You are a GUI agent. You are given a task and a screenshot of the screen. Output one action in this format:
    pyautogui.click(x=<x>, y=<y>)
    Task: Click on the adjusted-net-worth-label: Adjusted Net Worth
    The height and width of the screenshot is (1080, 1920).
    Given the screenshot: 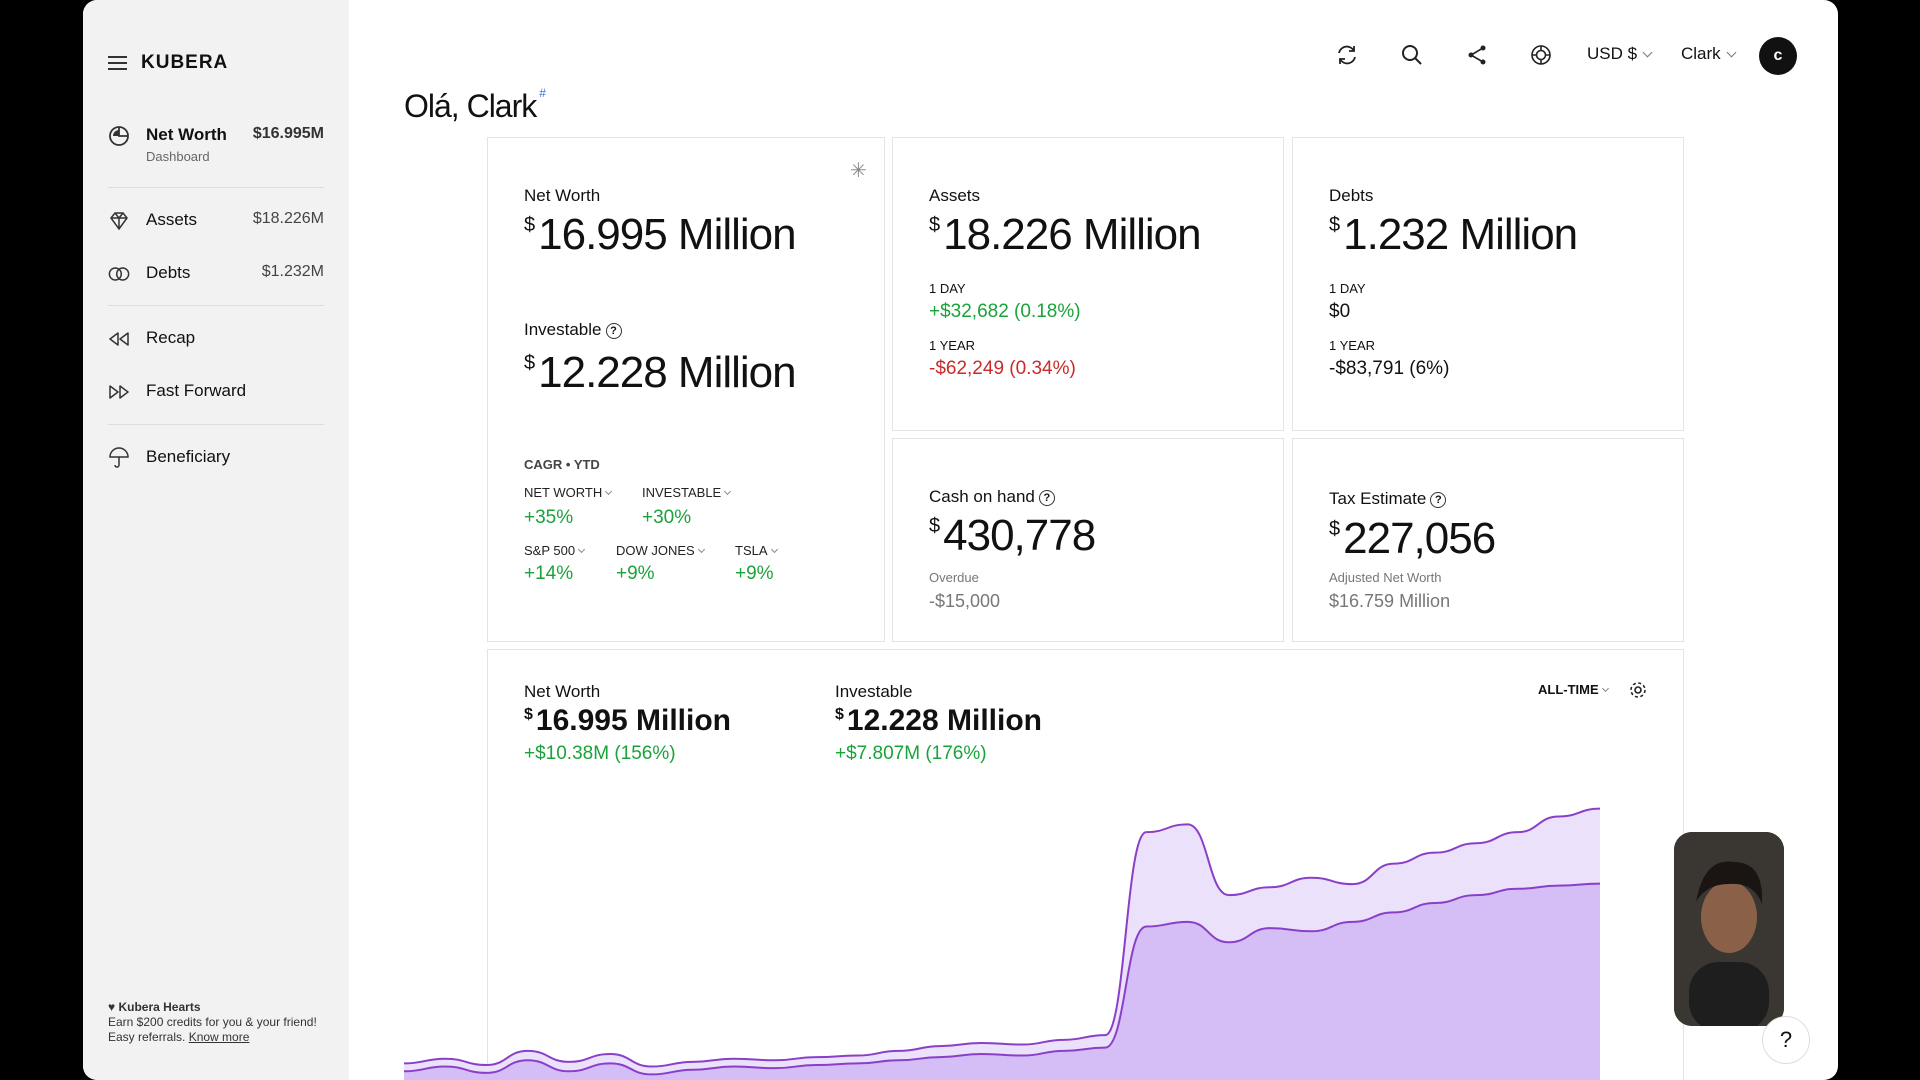 What is the action you would take?
    pyautogui.click(x=1385, y=577)
    